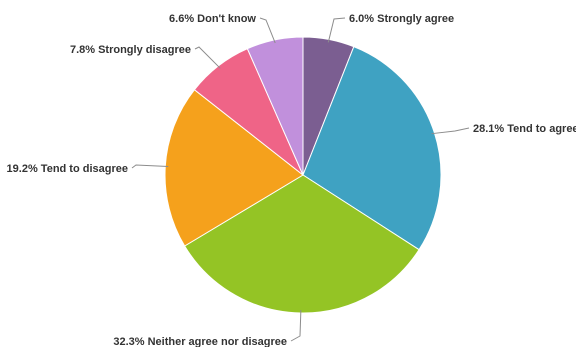 The height and width of the screenshot is (347, 576). What do you see at coordinates (450, 131) in the screenshot?
I see `leader-line-tend-to-agree` at bounding box center [450, 131].